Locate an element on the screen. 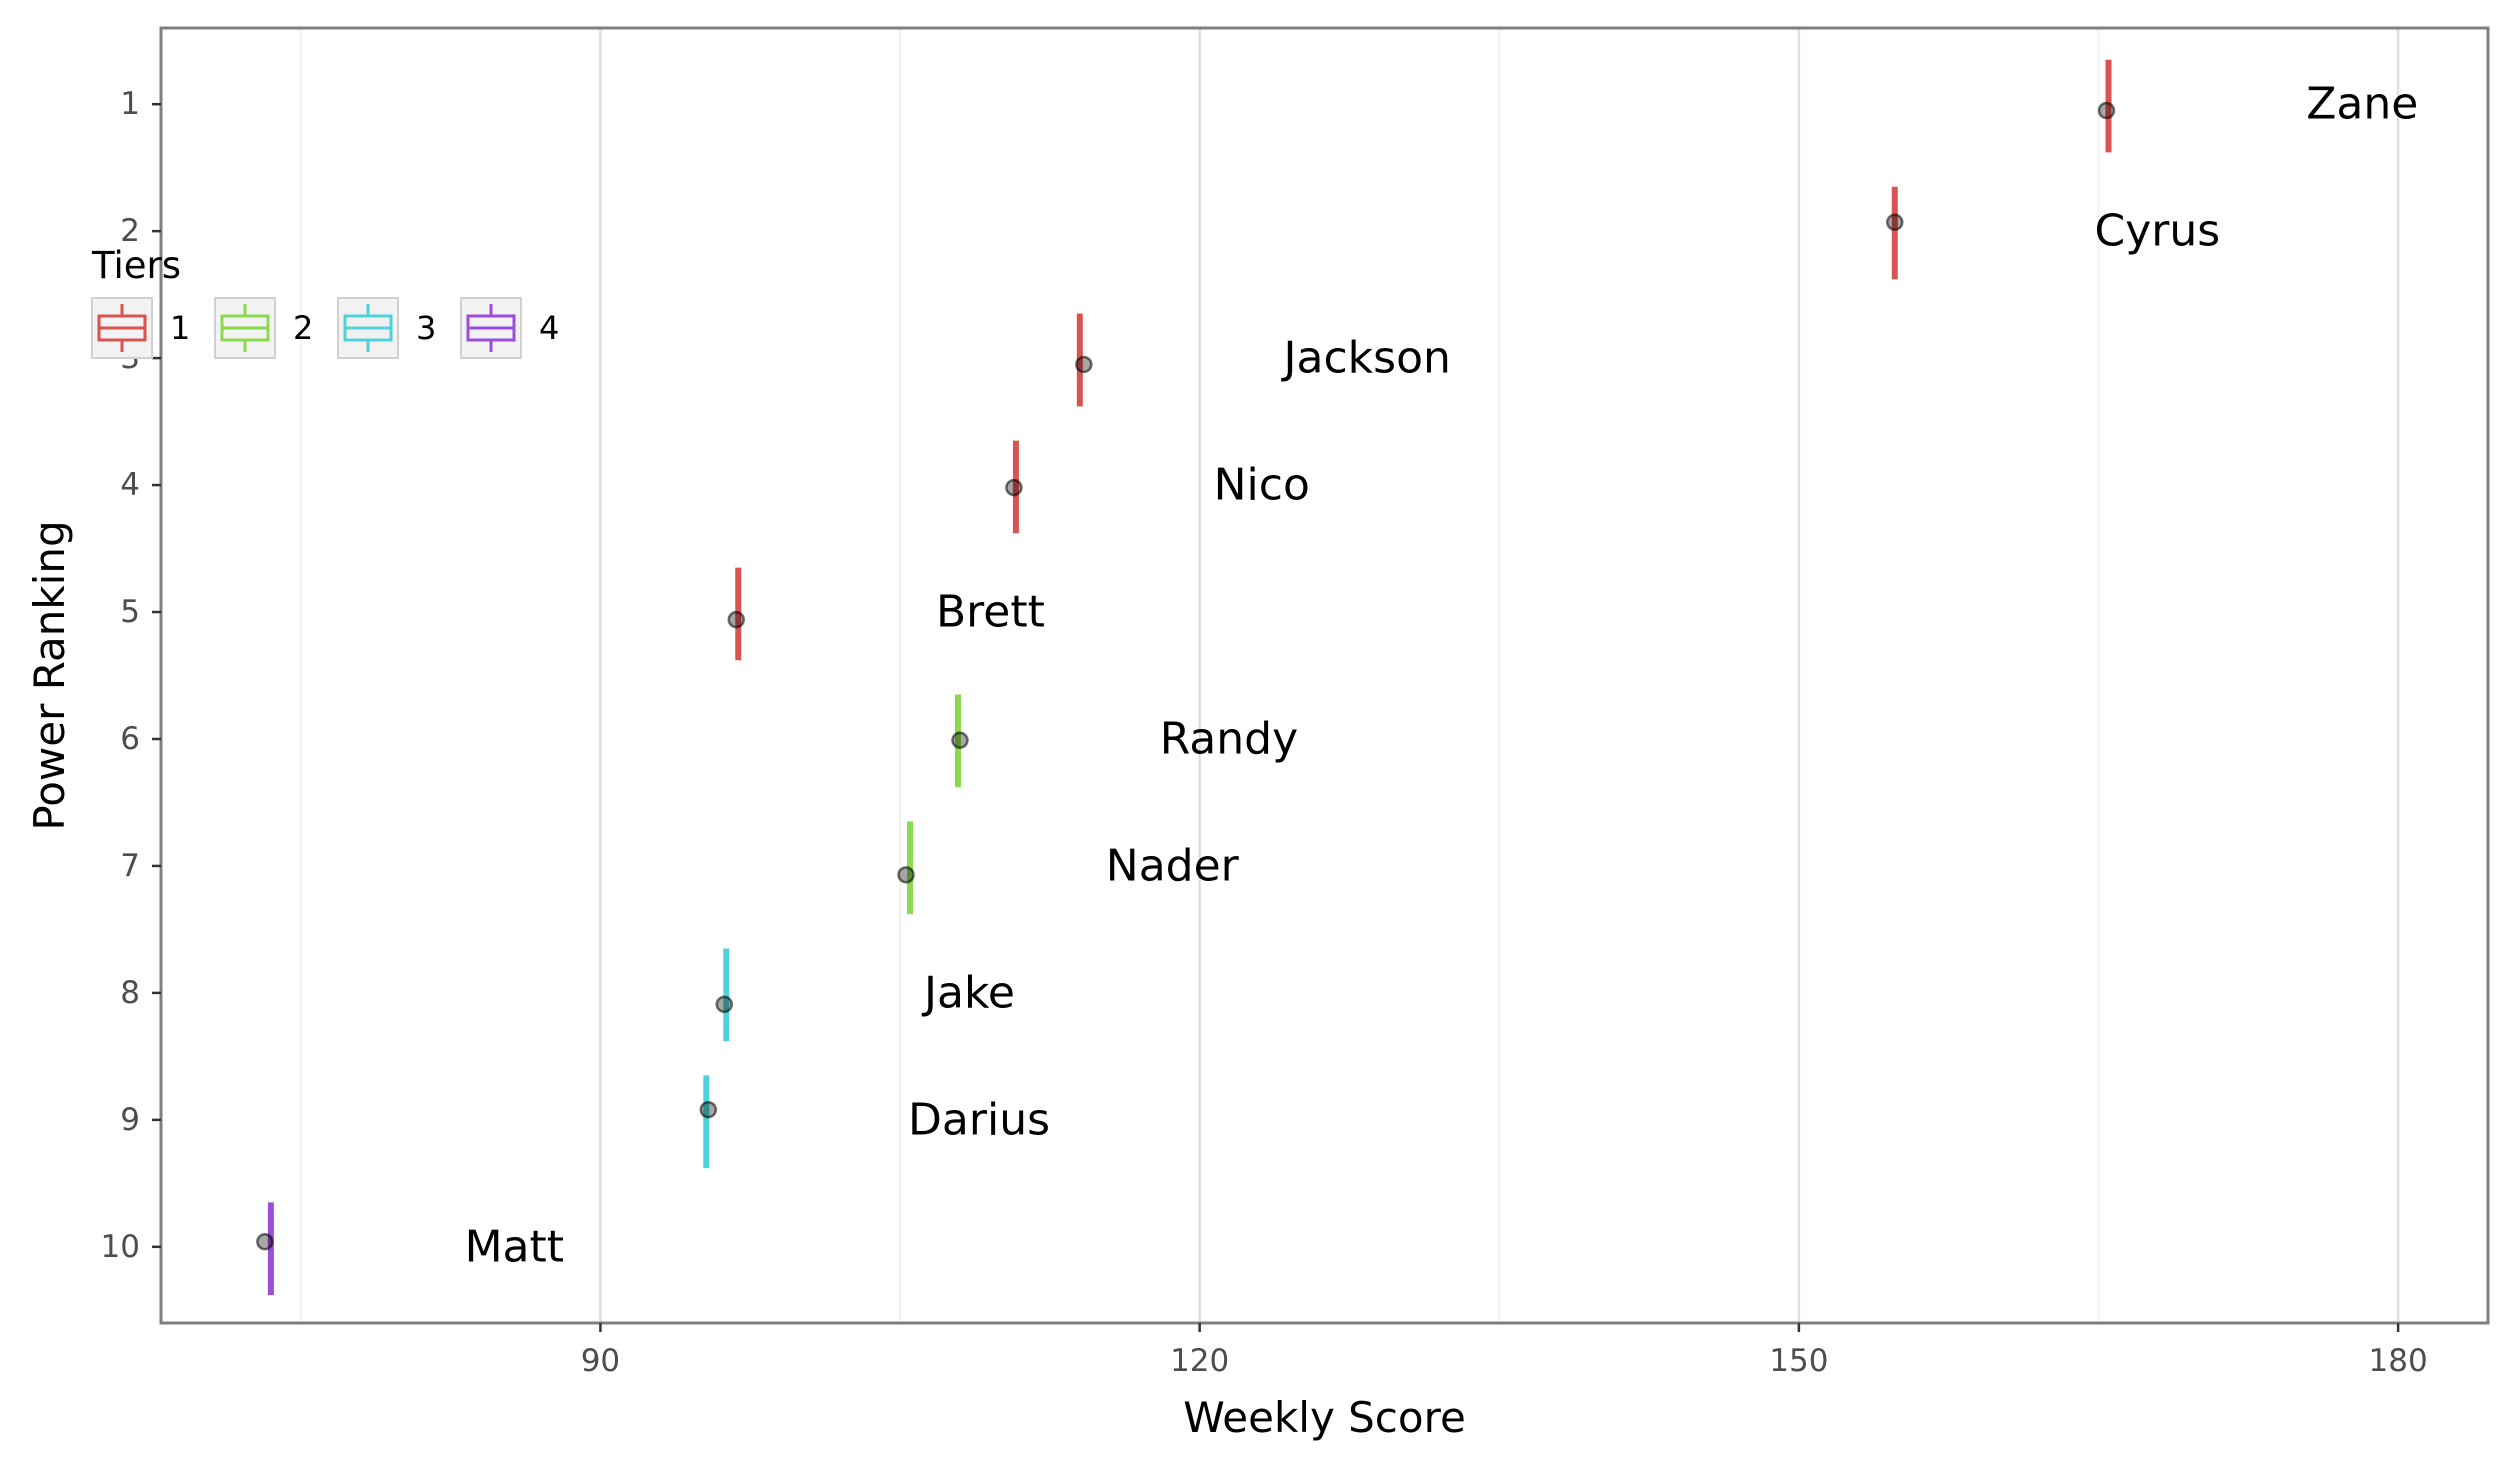  legend-label-tier-2: 2 is located at coordinates (303, 328).